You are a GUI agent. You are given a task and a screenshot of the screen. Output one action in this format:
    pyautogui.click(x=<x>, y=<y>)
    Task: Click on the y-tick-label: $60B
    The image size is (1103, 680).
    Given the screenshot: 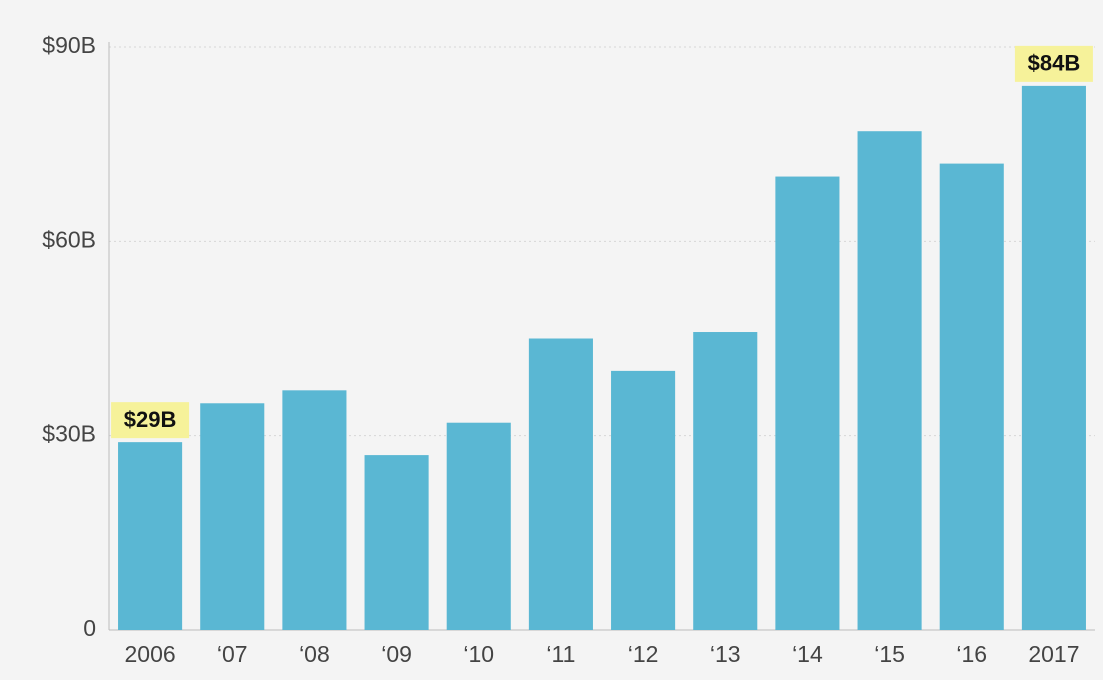 What is the action you would take?
    pyautogui.click(x=69, y=239)
    